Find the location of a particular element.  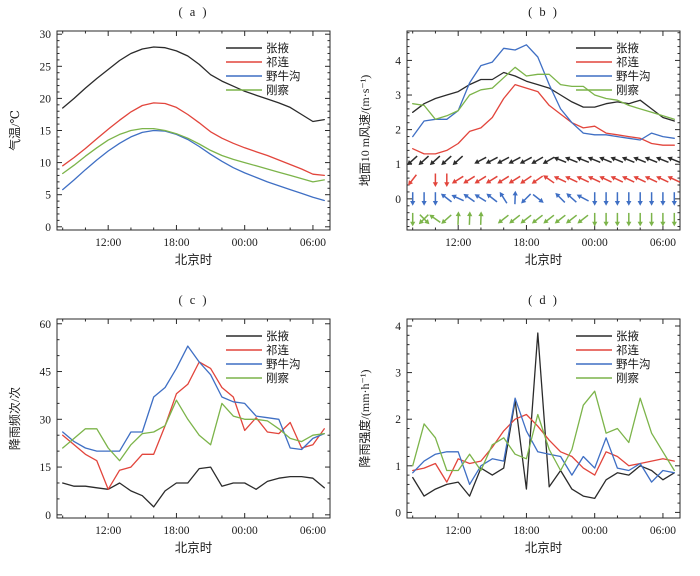

series-line-野牛沟 is located at coordinates (193, 165).